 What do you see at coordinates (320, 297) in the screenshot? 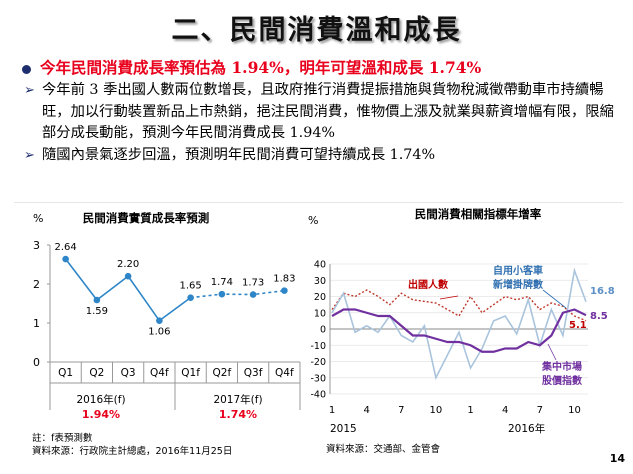
I see `right-y-tick-label: 20` at bounding box center [320, 297].